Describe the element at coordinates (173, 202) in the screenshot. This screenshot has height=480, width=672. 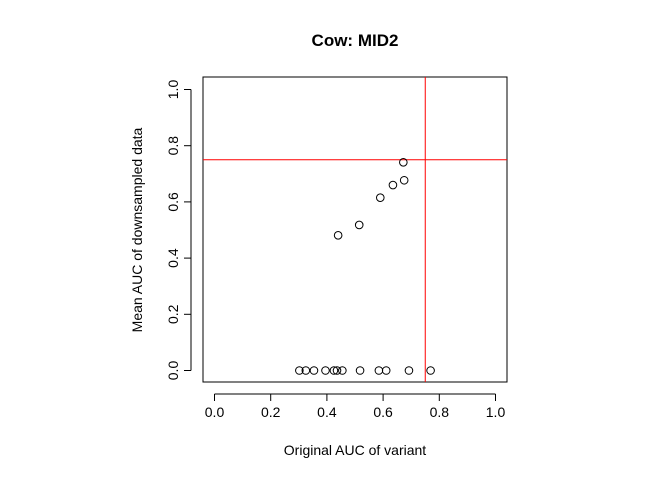
I see `y-tick-label: 0.6` at that location.